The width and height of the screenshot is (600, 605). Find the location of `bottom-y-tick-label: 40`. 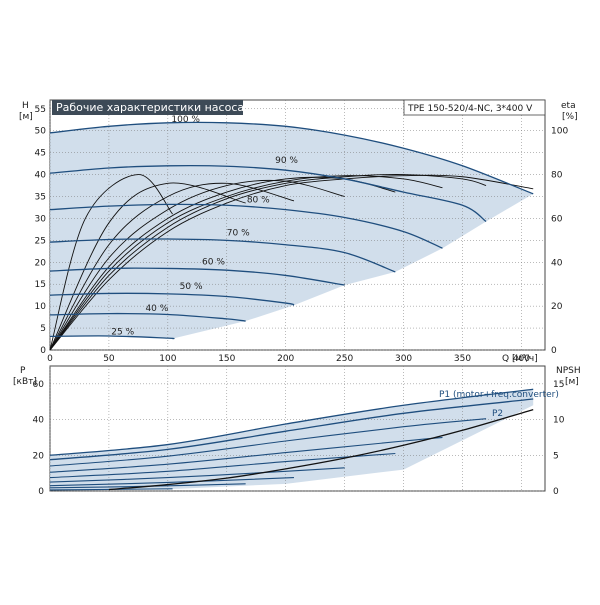

bottom-y-tick-label: 40 is located at coordinates (39, 421).